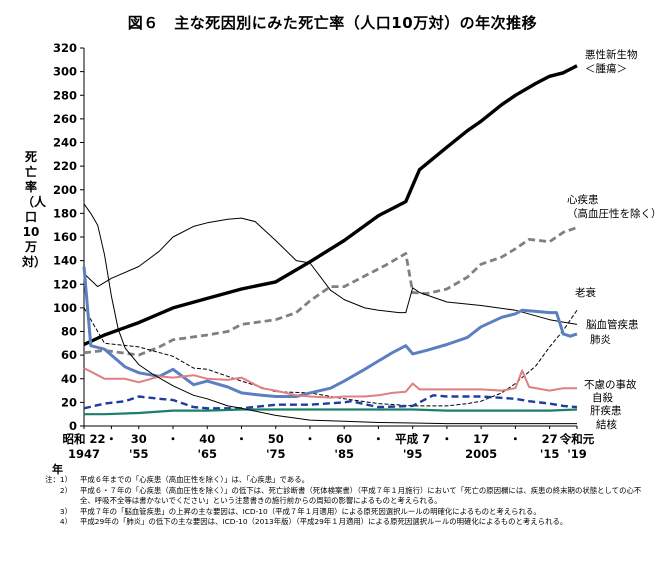 This screenshot has width=665, height=572. I want to click on series-label-0: 悪性新生物, so click(611, 54).